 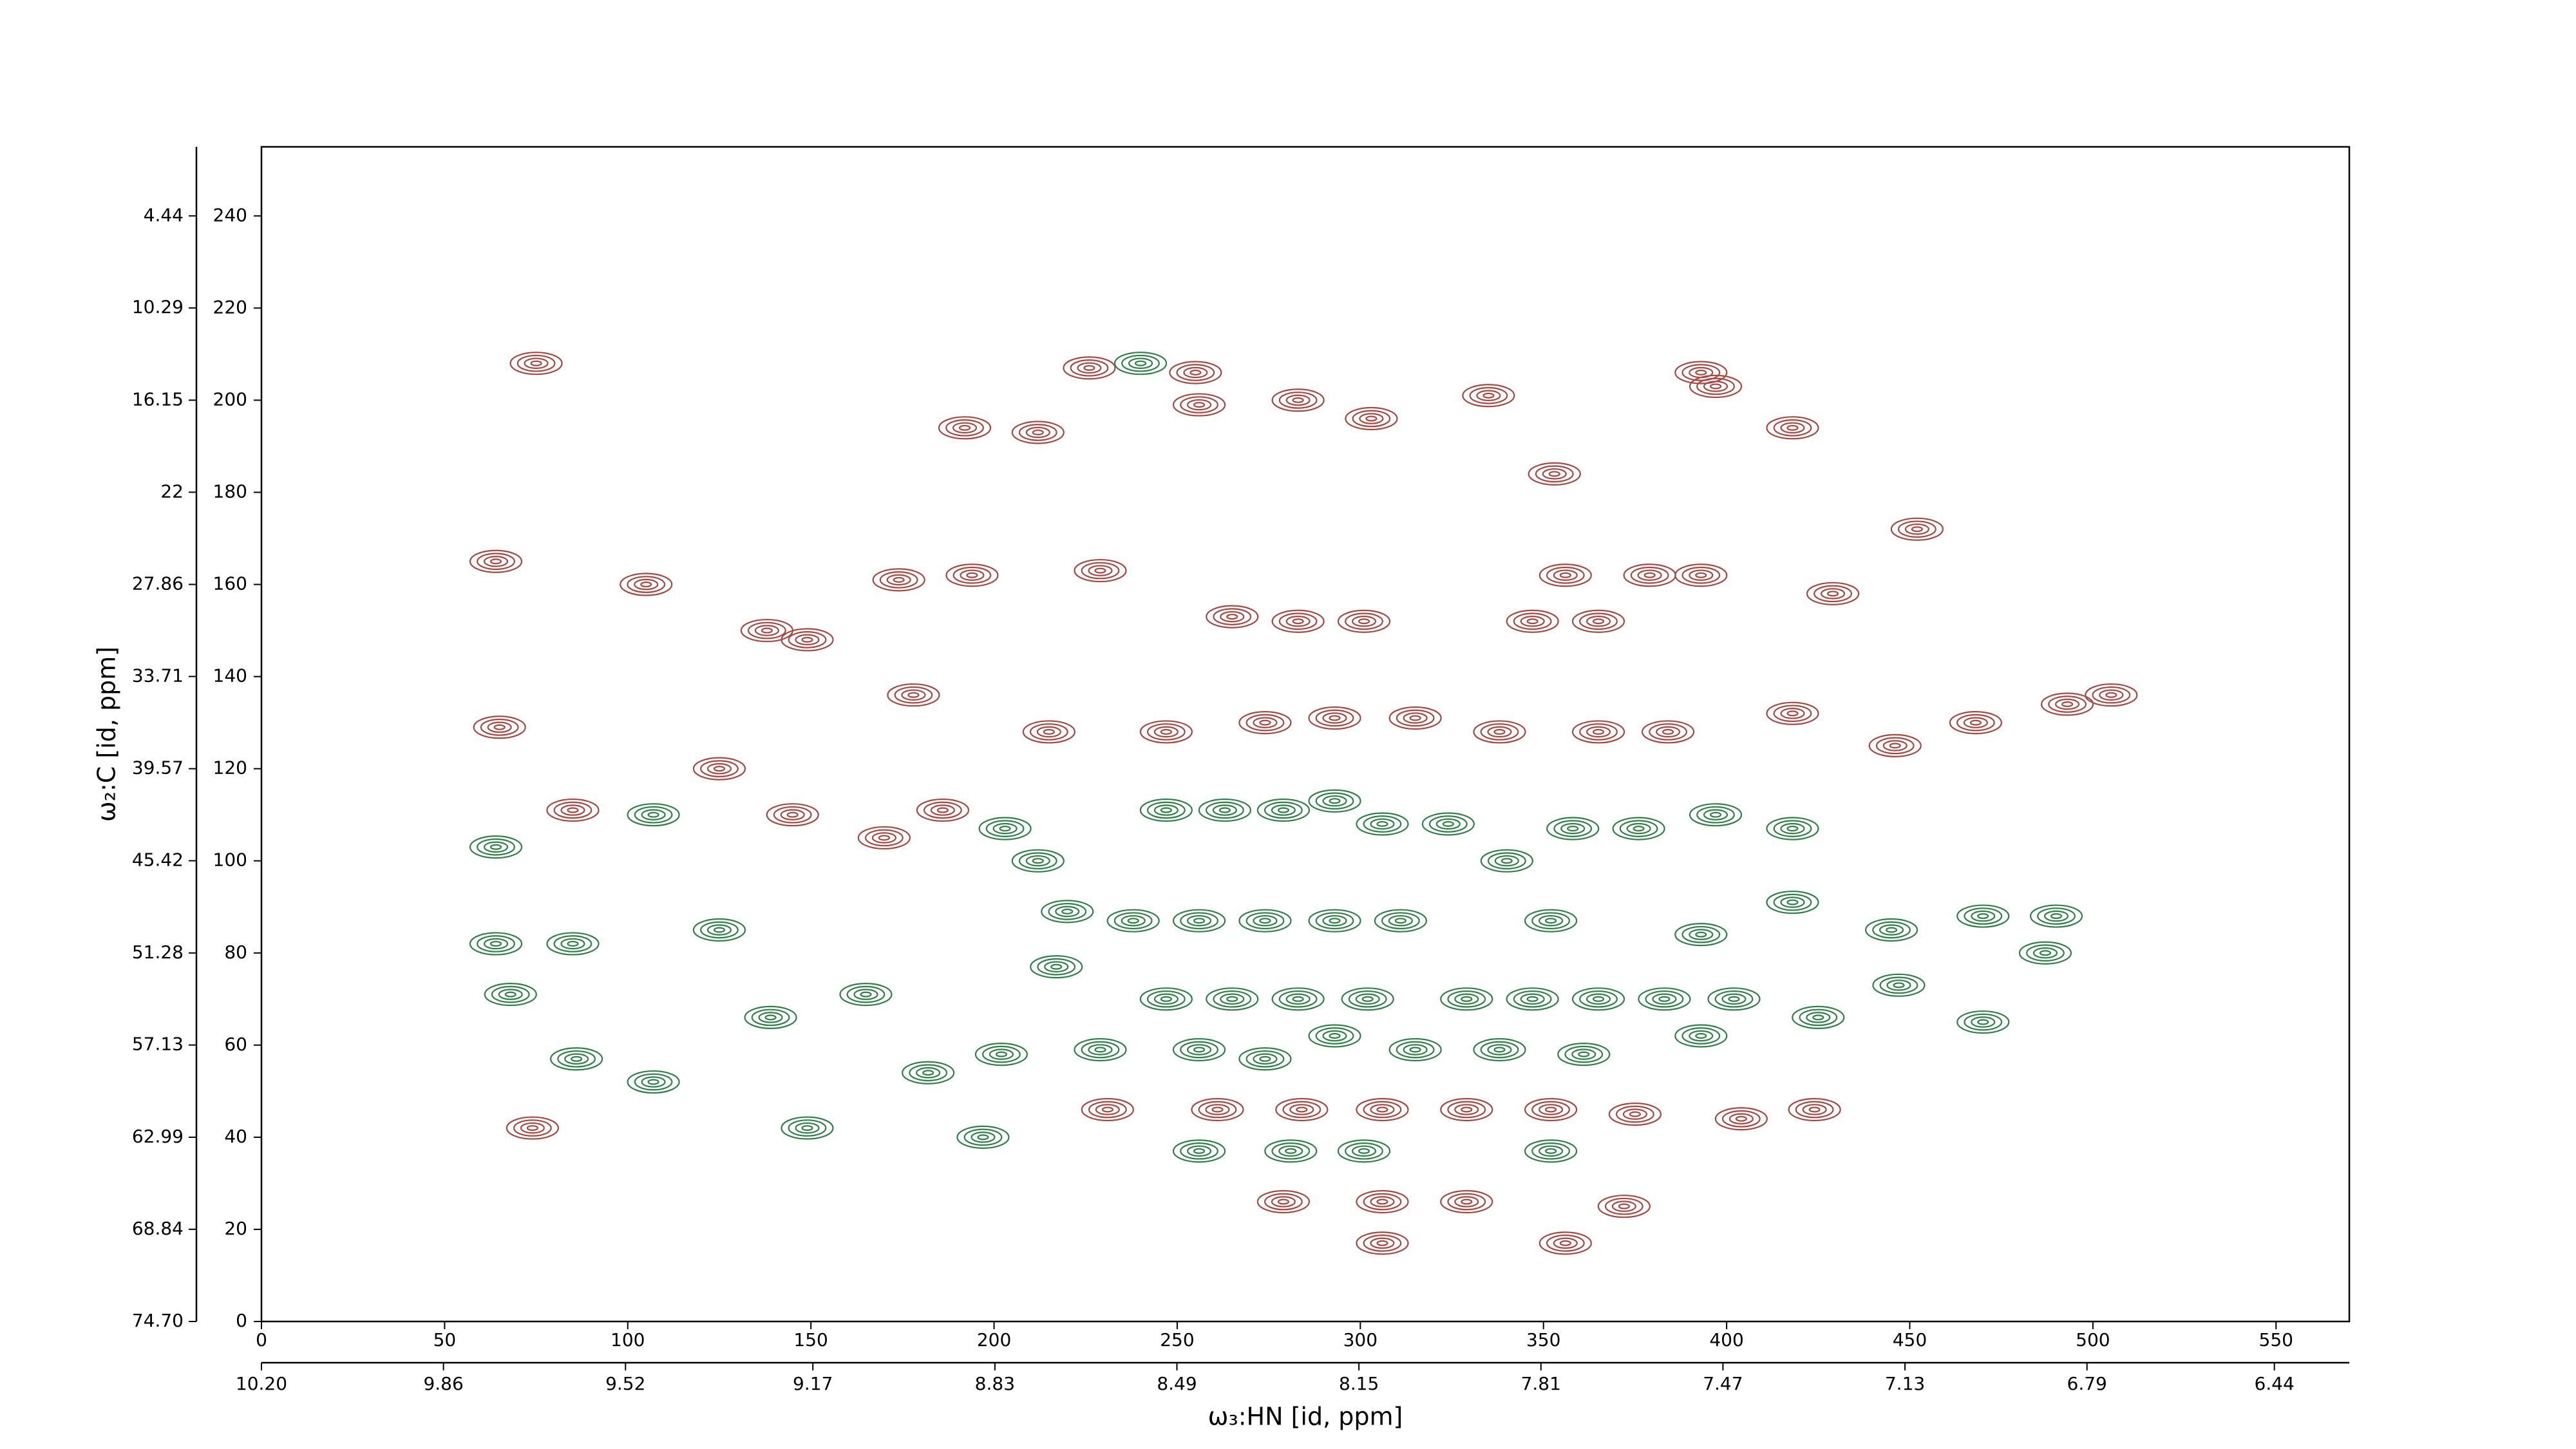 What do you see at coordinates (158, 768) in the screenshot?
I see `y2-tick-label: 39.57` at bounding box center [158, 768].